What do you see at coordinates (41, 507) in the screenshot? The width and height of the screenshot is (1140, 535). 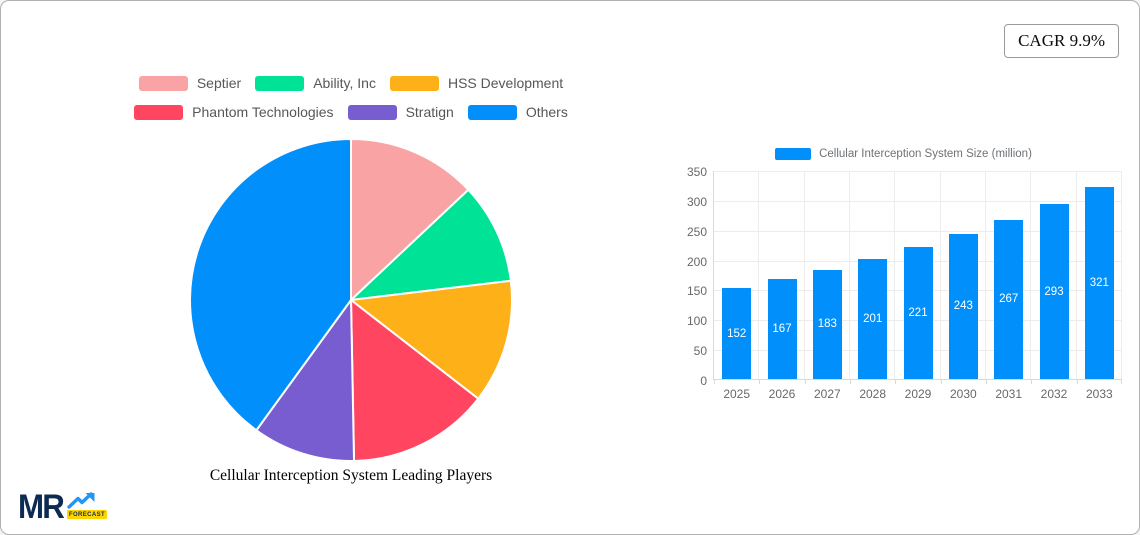 I see `logo-mr-text: MR` at bounding box center [41, 507].